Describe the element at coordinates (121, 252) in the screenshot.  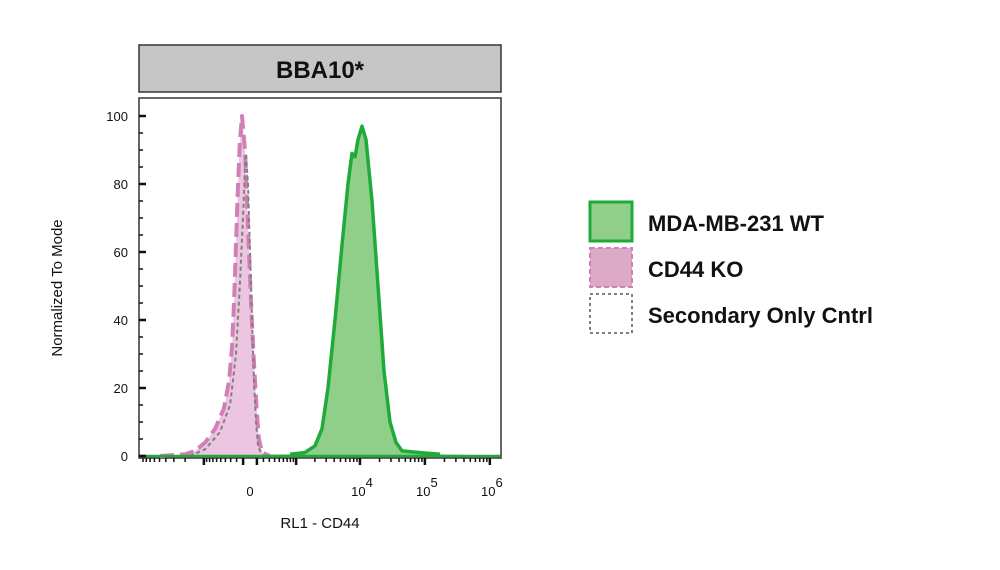
I see `y-tick-label: 60` at that location.